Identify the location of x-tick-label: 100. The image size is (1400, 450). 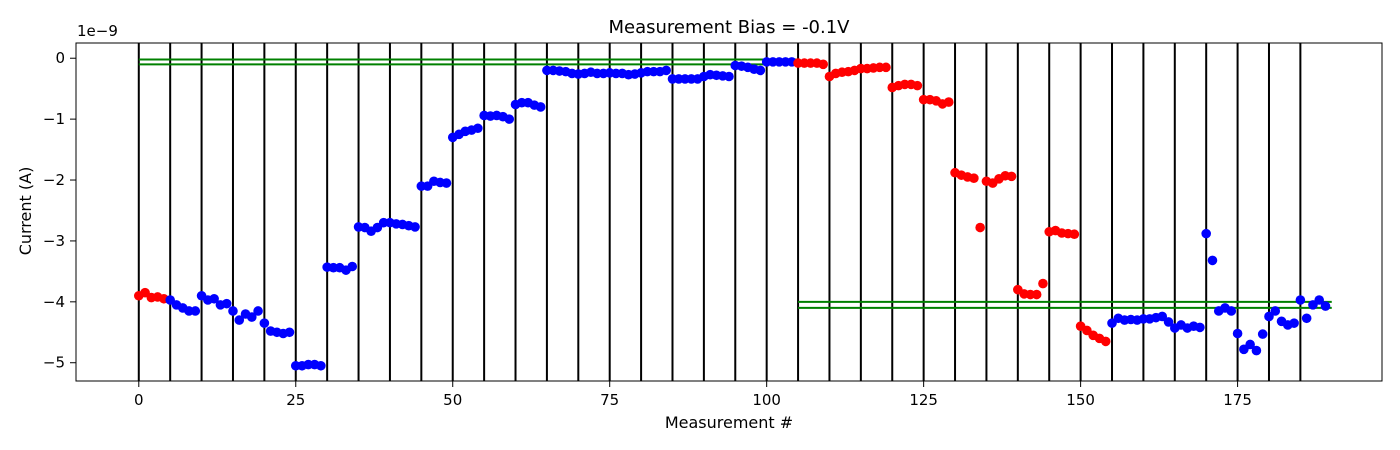
(766, 400).